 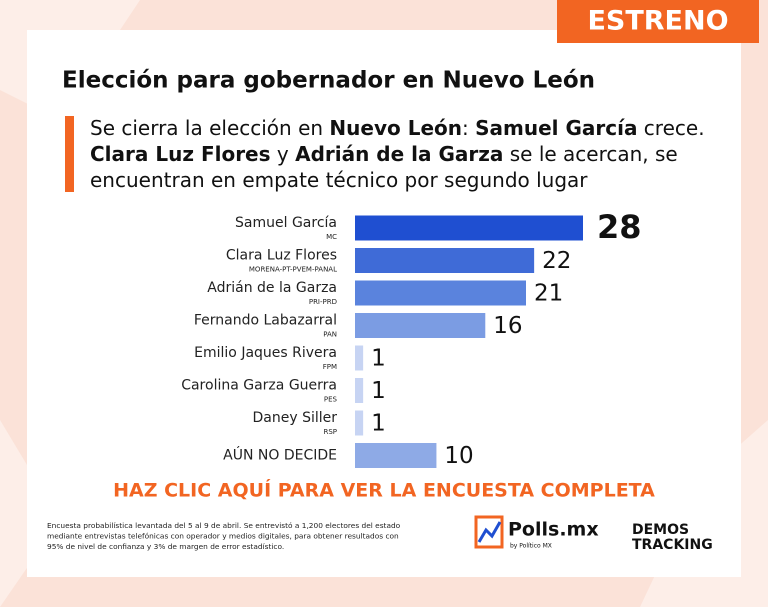 What do you see at coordinates (468, 128) in the screenshot?
I see `subtitle-segment: :` at bounding box center [468, 128].